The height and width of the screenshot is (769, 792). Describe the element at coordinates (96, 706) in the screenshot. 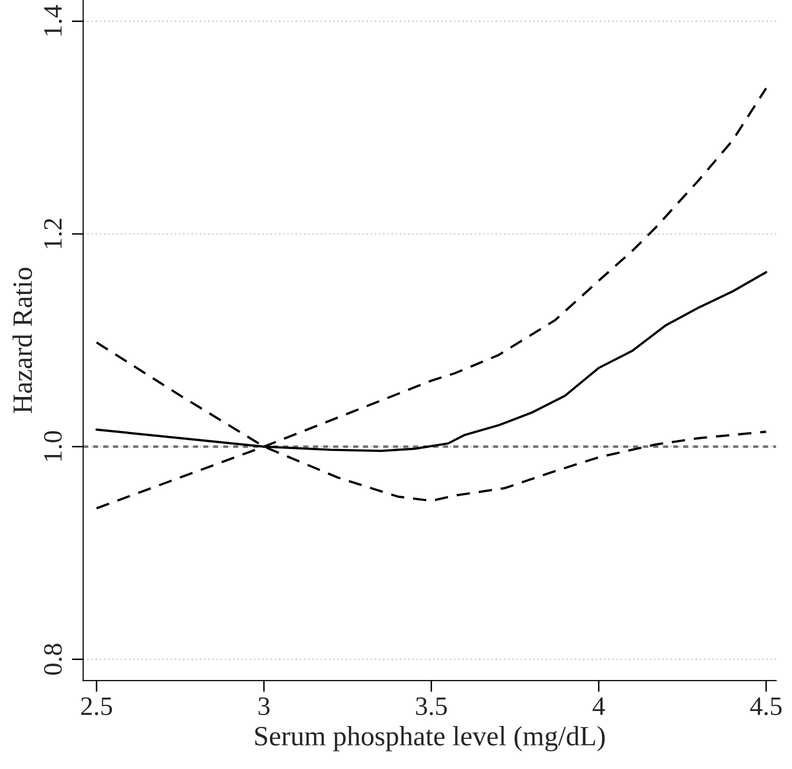

I see `x-tick-label: 2.5` at that location.